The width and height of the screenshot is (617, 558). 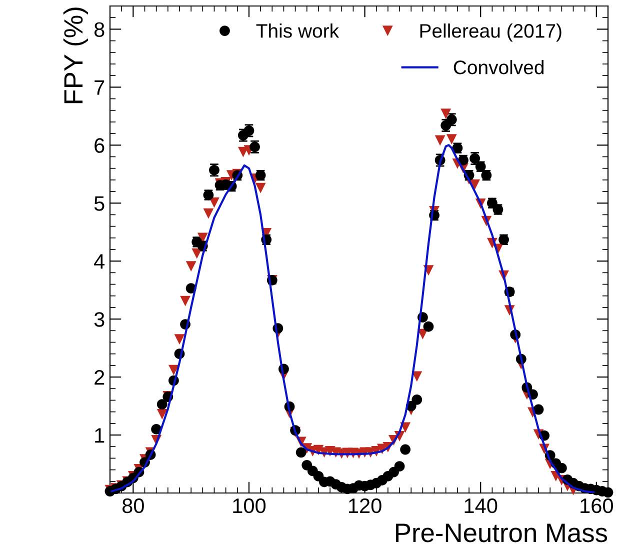 I want to click on x-tick-label: 100, so click(x=249, y=506).